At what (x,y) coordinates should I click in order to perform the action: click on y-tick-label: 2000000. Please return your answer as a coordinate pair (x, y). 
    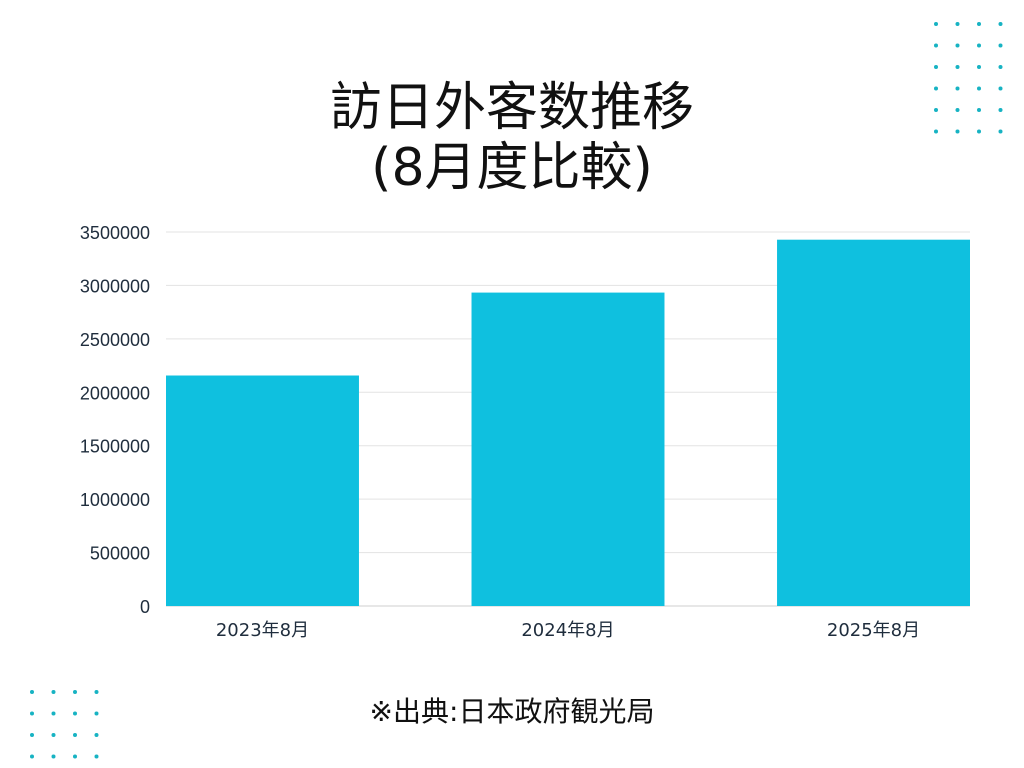
    Looking at the image, I should click on (115, 393).